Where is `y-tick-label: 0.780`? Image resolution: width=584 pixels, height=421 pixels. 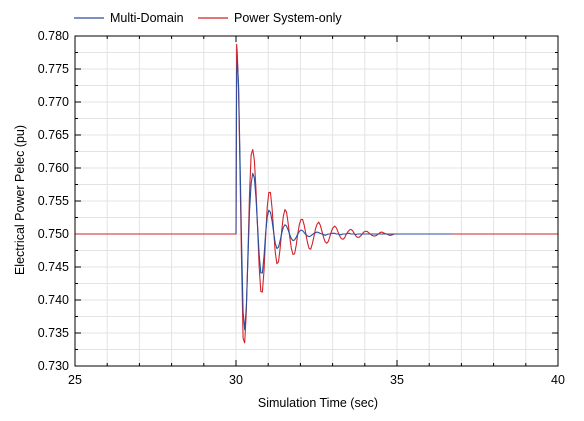 y-tick-label: 0.780 is located at coordinates (53, 36).